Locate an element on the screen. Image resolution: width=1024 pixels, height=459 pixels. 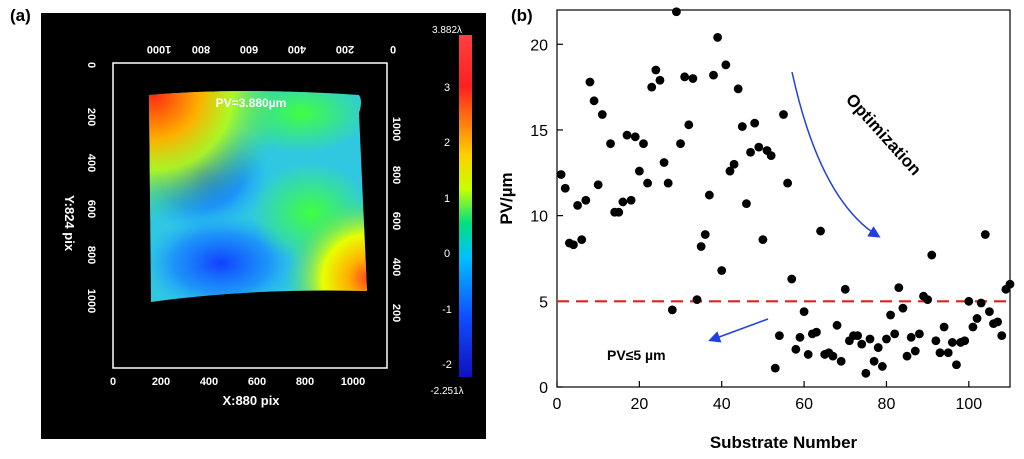
bottom-tick-label: 200 is located at coordinates (161, 382).